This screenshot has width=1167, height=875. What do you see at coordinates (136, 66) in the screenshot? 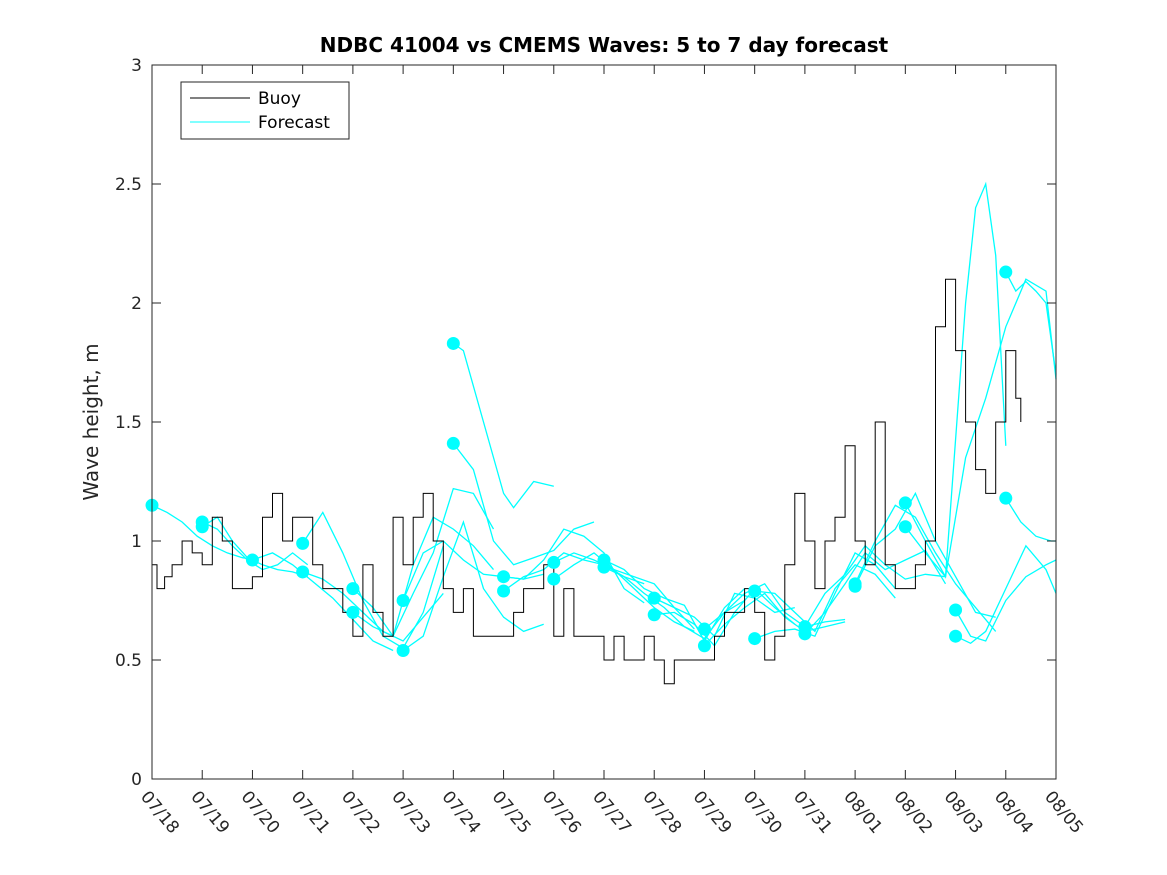
I see `y-tick-label-6: 3` at bounding box center [136, 66].